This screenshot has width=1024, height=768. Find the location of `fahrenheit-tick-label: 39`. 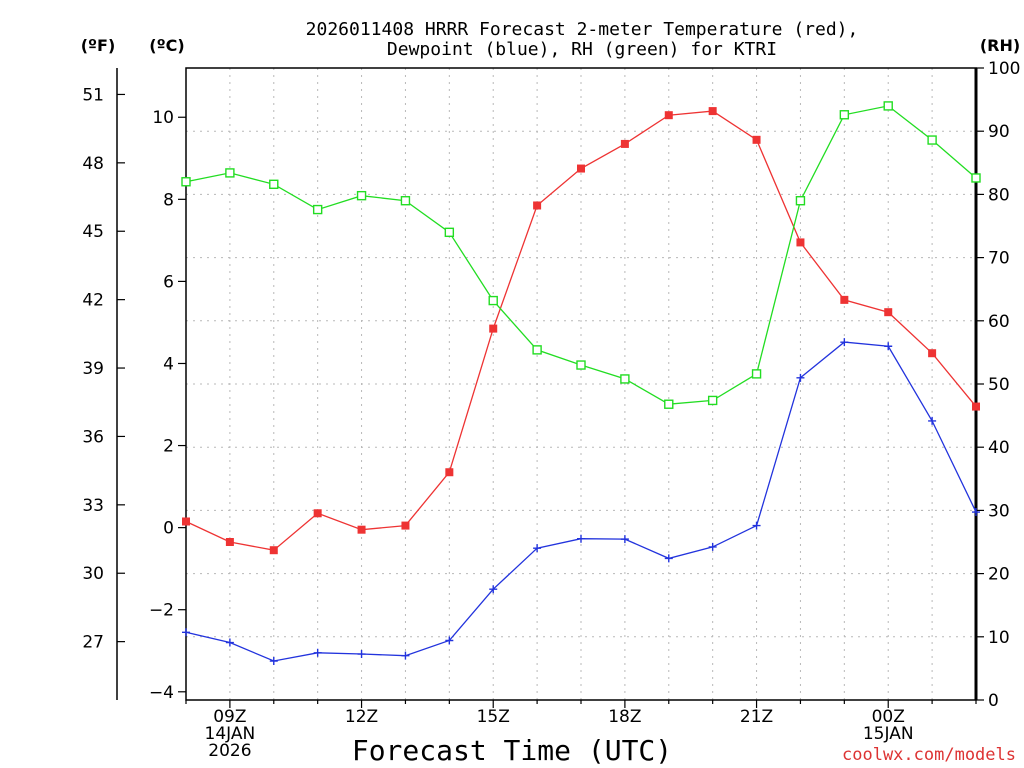

fahrenheit-tick-label: 39 is located at coordinates (93, 369).